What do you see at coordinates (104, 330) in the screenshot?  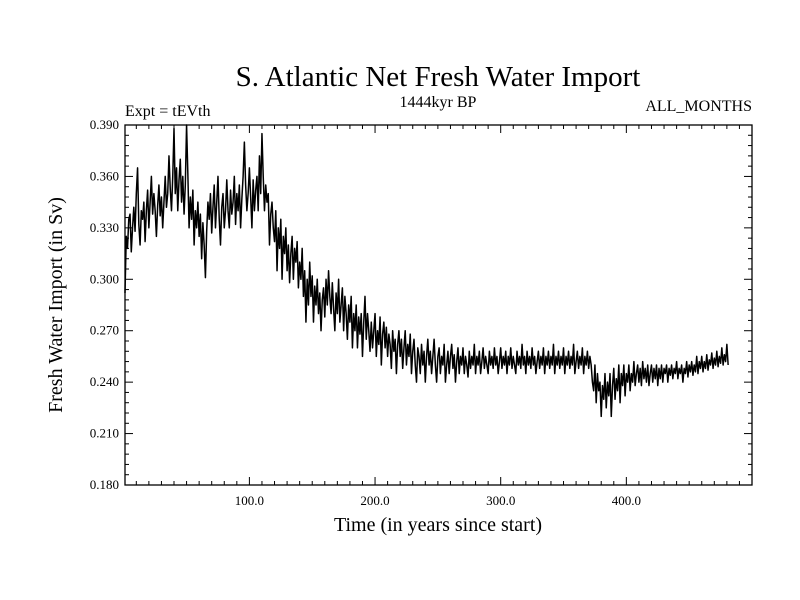 I see `y-tick-label: 0.270` at bounding box center [104, 330].